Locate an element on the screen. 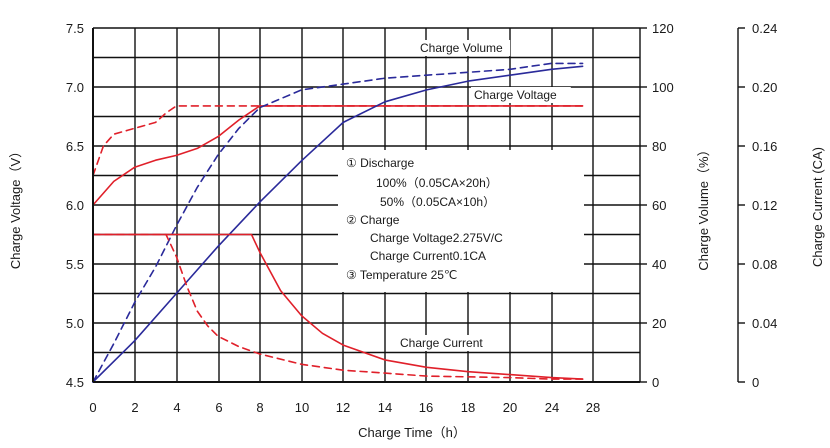 The width and height of the screenshot is (830, 448). legend-line: ① Discharge is located at coordinates (380, 163).